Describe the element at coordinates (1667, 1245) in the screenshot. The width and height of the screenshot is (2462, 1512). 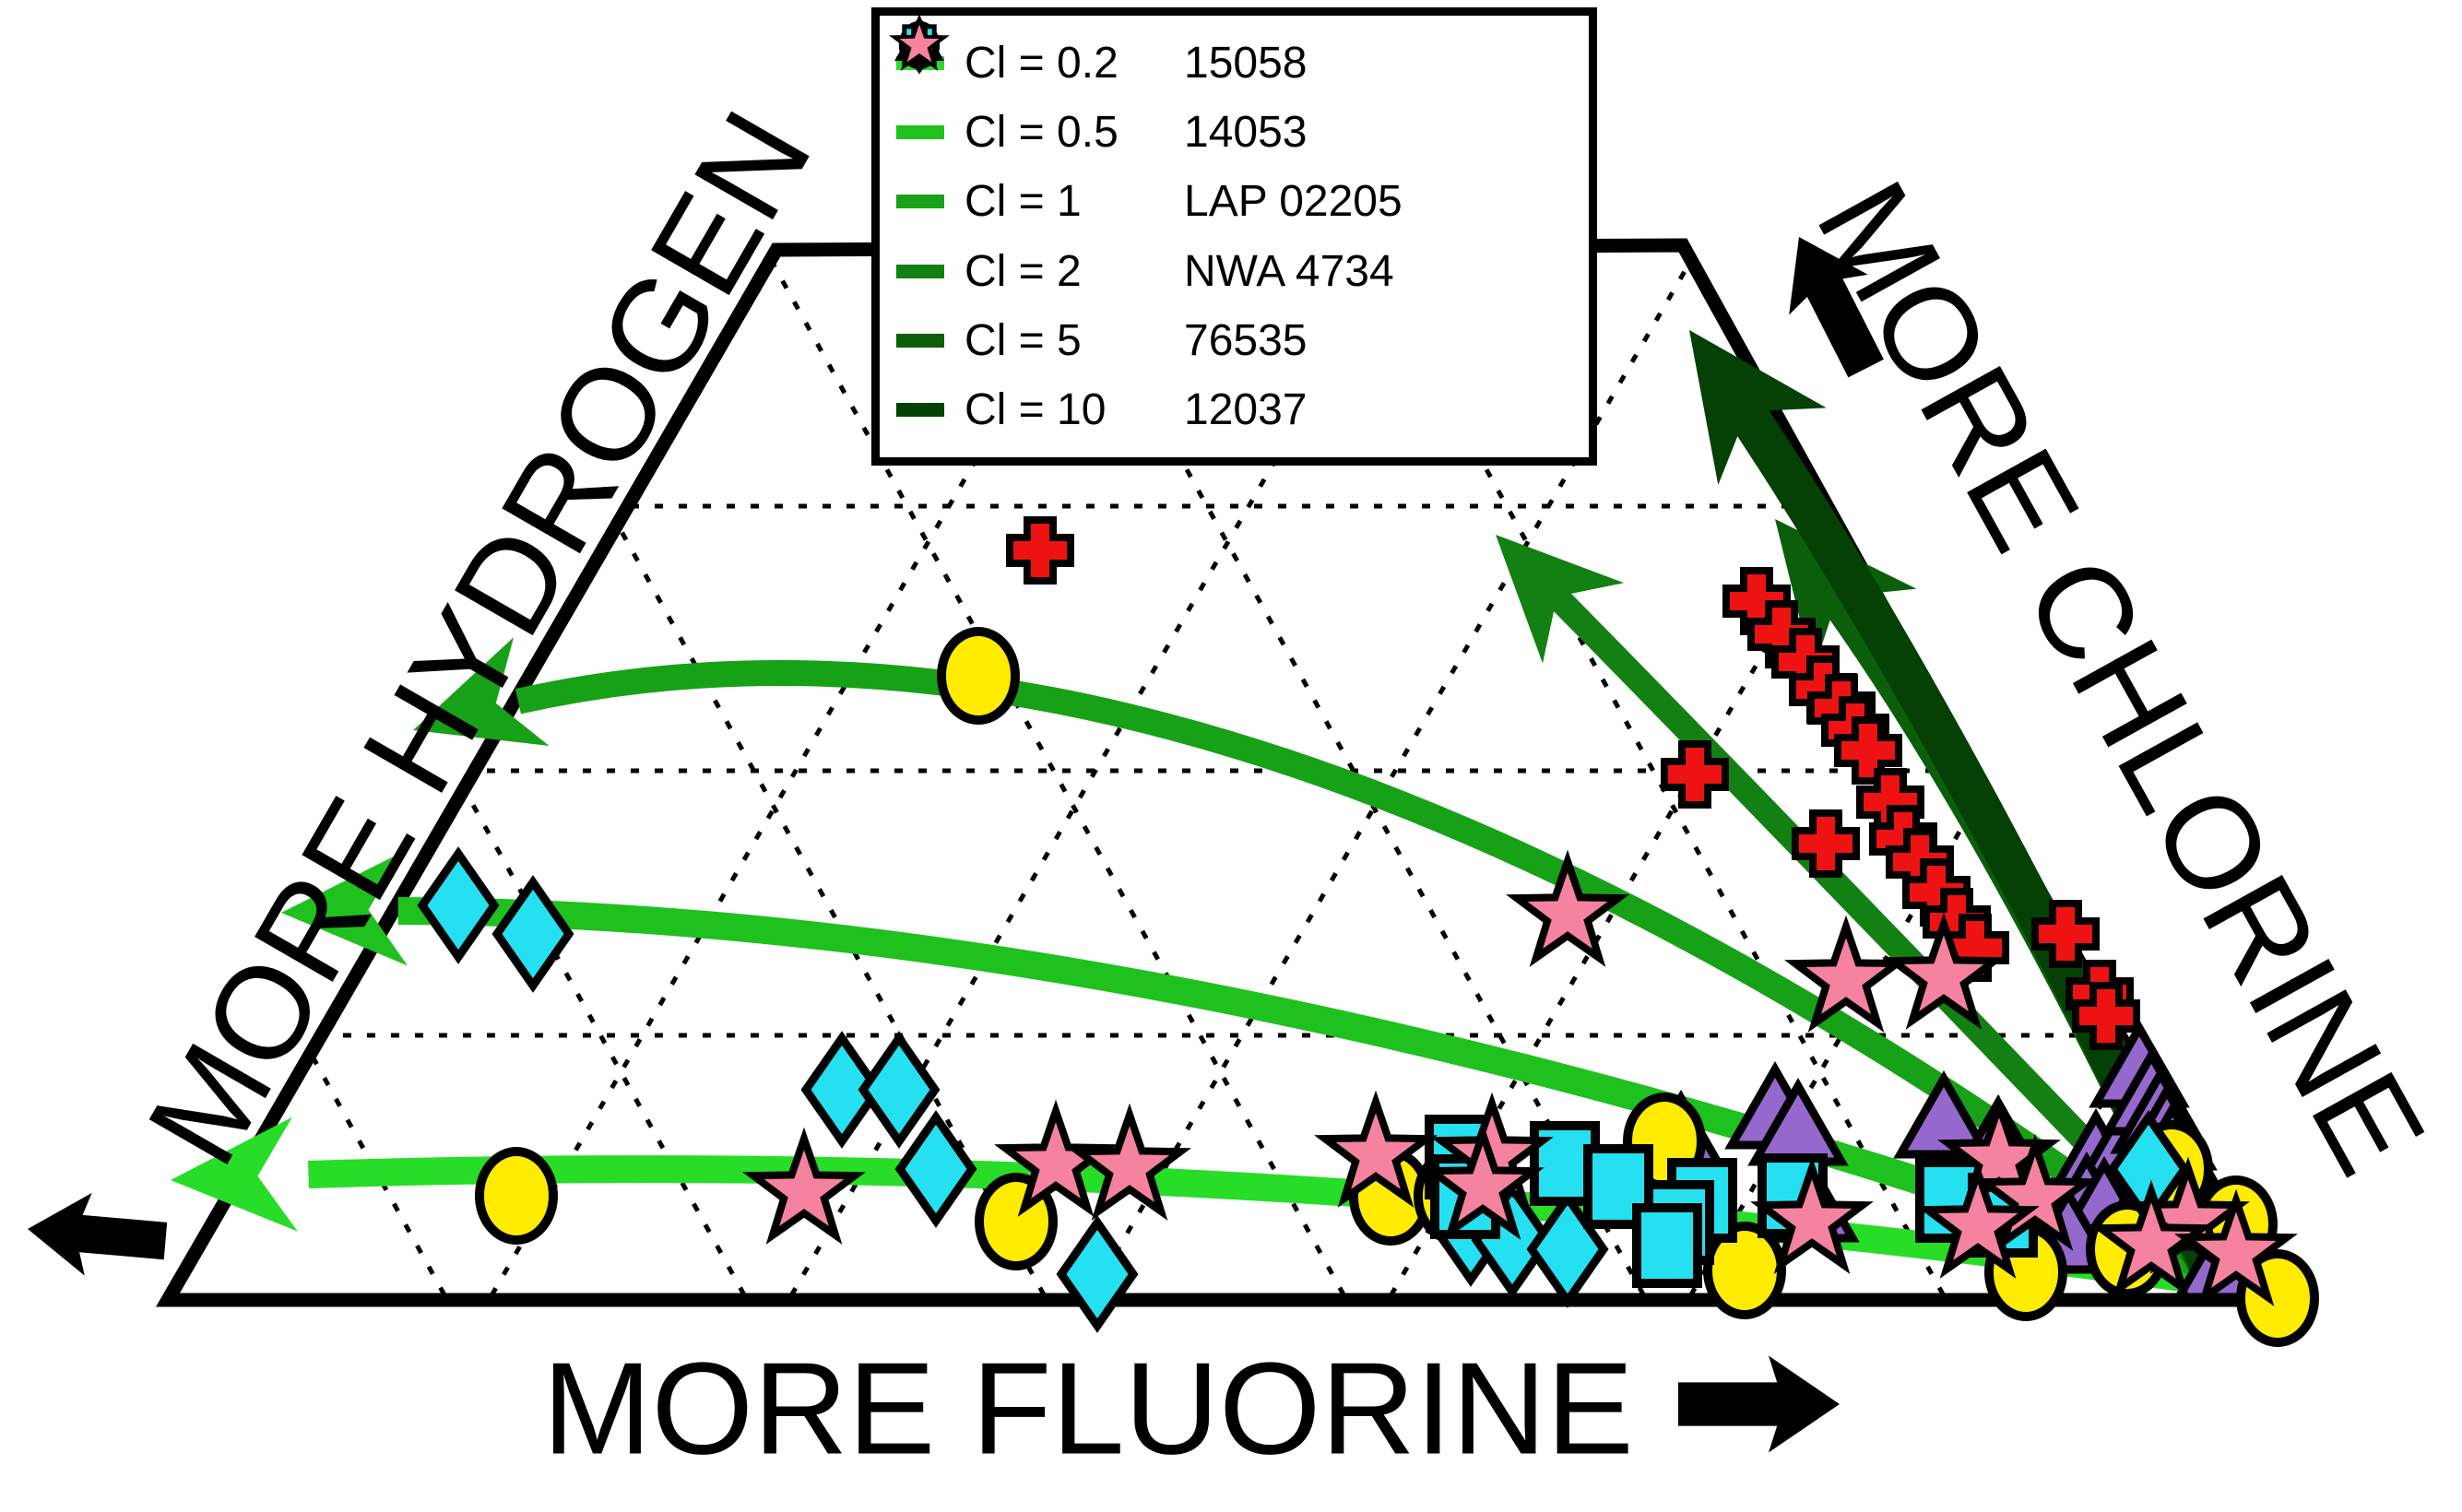
I see `marker-square` at that location.